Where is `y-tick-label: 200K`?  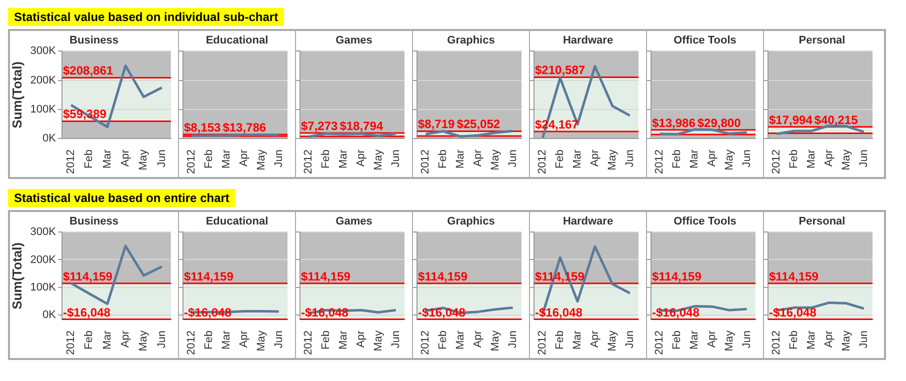 y-tick-label: 200K is located at coordinates (43, 80).